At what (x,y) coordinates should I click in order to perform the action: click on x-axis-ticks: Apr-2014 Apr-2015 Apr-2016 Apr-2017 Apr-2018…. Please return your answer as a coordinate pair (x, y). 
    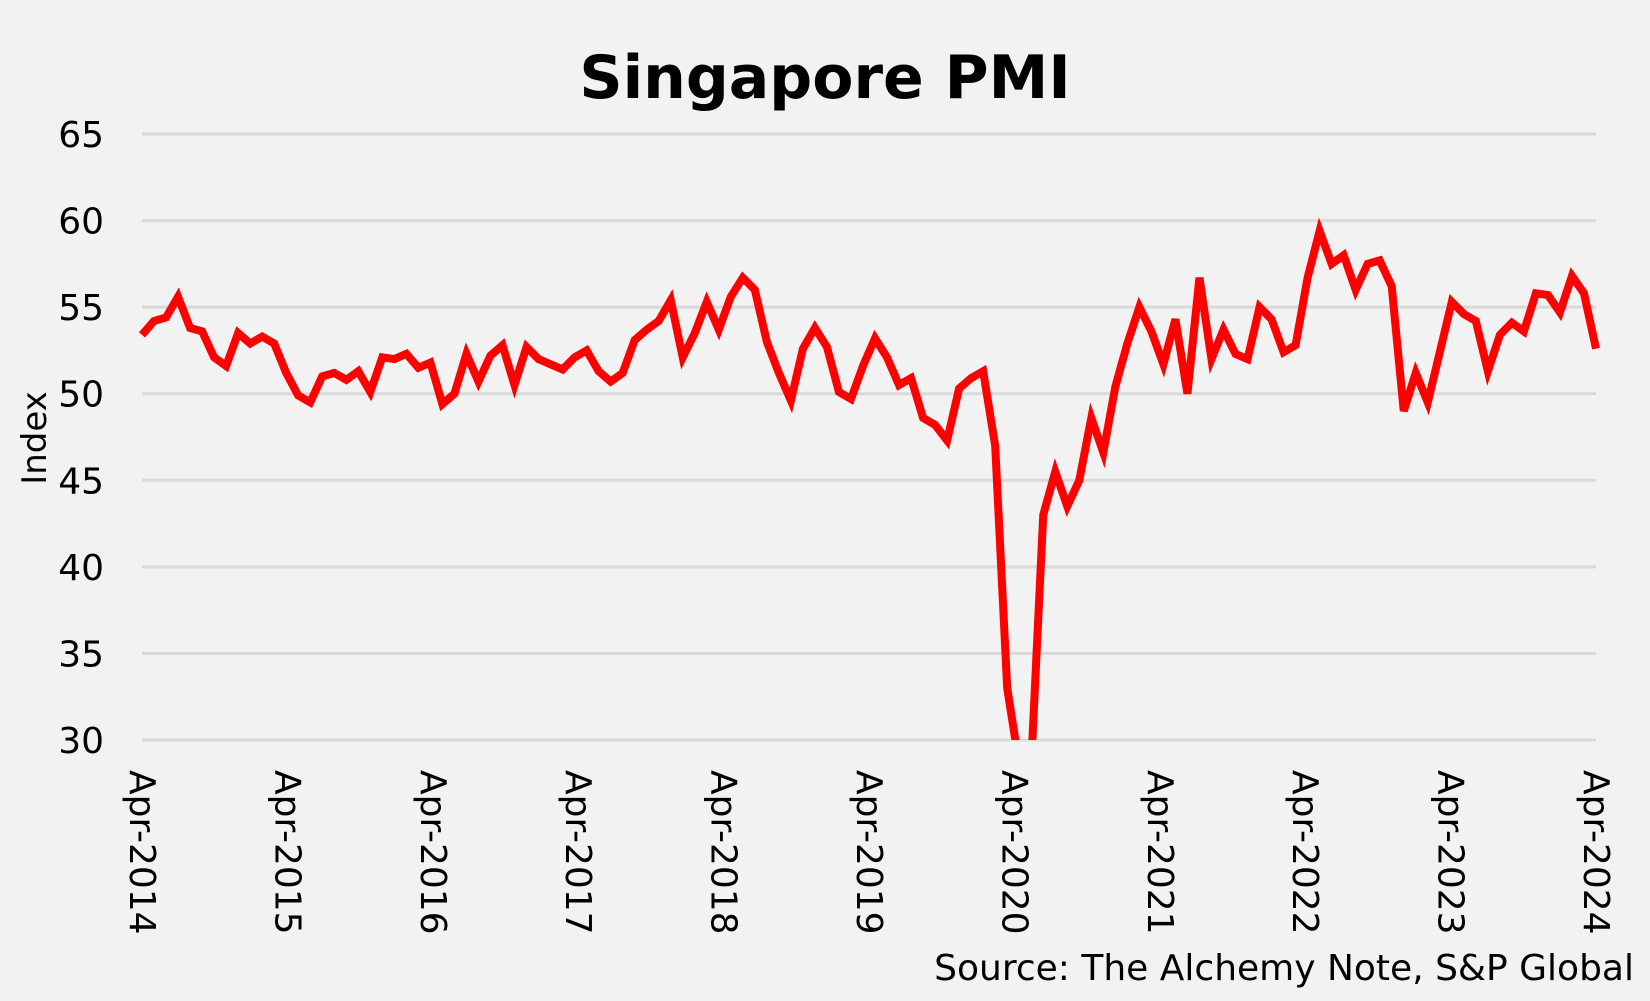
    Looking at the image, I should click on (868, 852).